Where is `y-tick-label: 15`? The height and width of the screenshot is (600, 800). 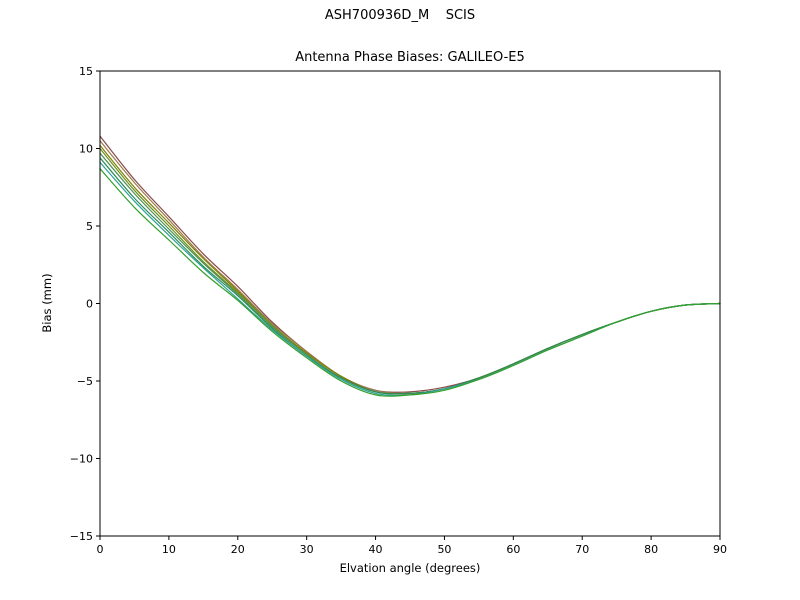 y-tick-label: 15 is located at coordinates (86, 71).